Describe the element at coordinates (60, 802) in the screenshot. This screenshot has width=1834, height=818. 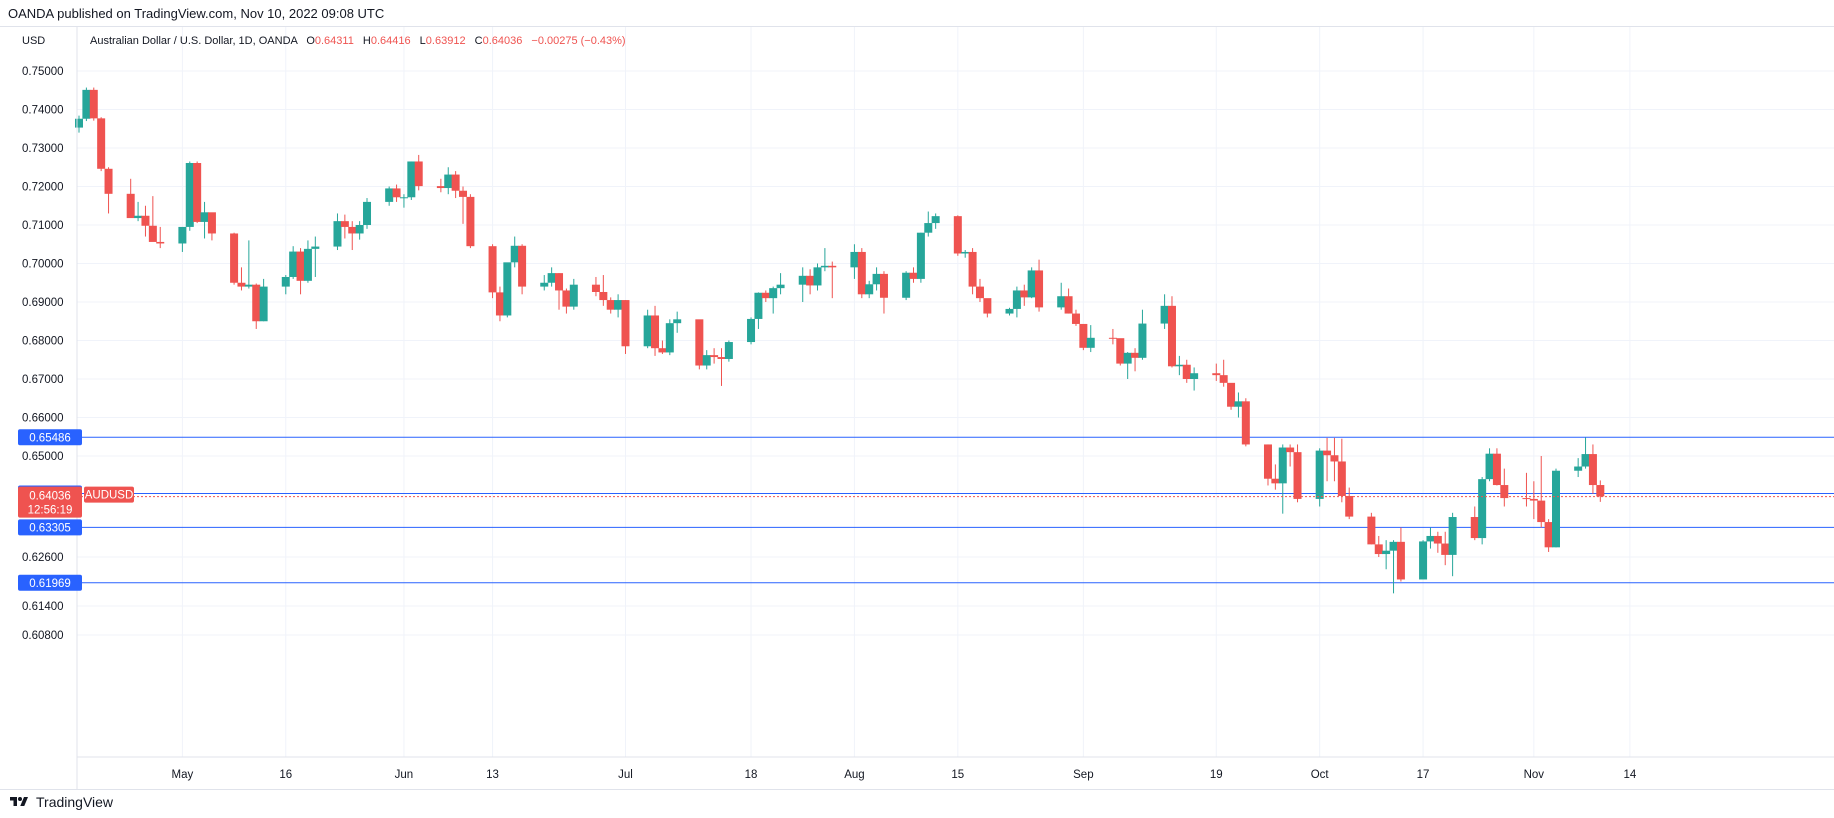
I see `footer: TradingView` at that location.